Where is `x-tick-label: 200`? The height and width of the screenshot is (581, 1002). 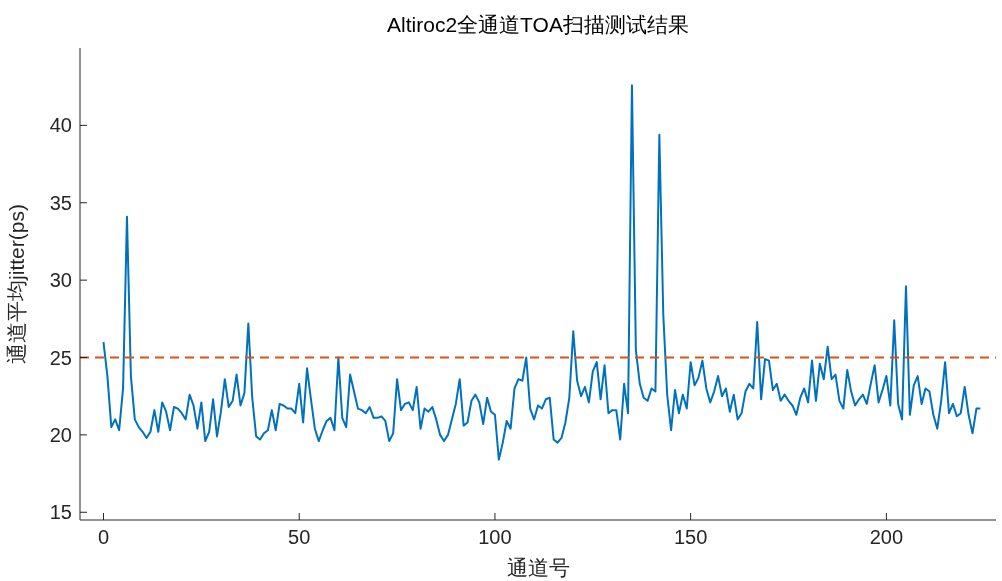 x-tick-label: 200 is located at coordinates (886, 537).